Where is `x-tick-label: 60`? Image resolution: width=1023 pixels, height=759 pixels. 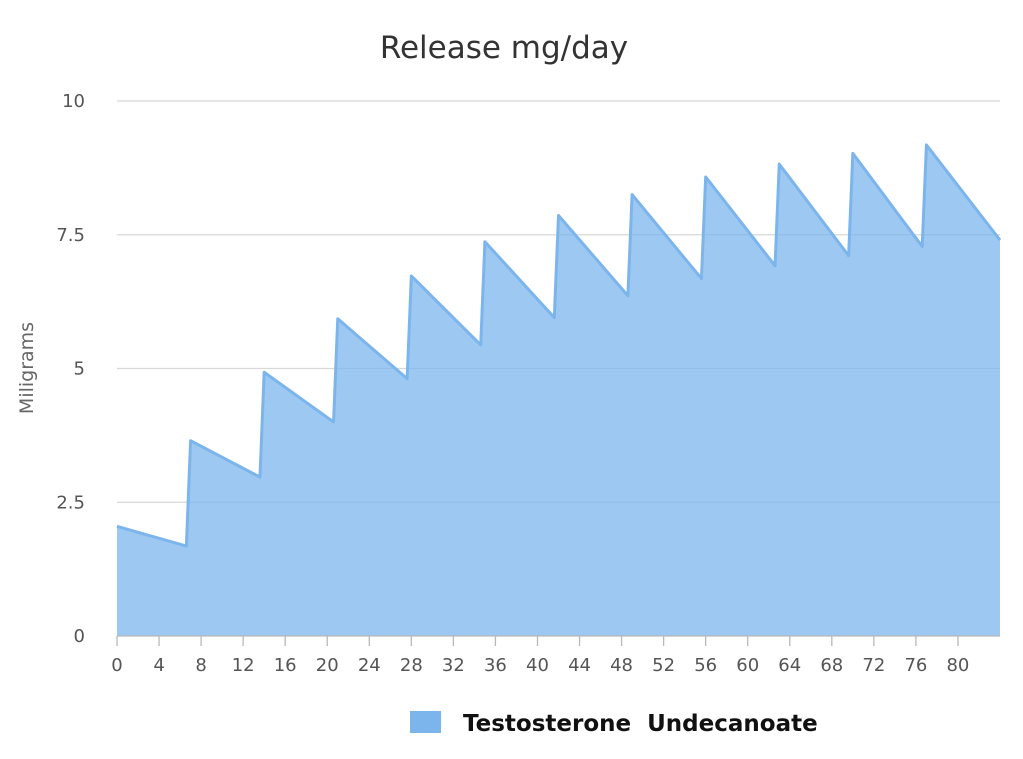 x-tick-label: 60 is located at coordinates (747, 665).